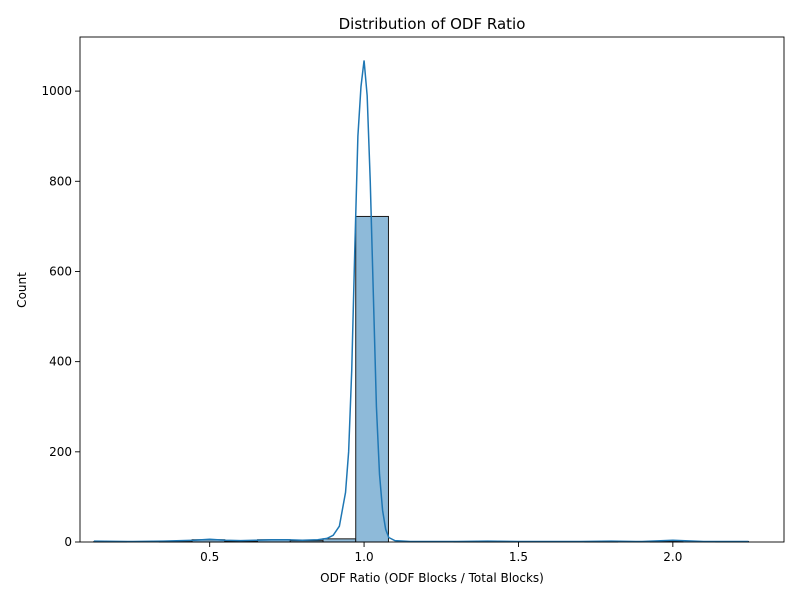 This screenshot has width=800, height=600. What do you see at coordinates (22, 290) in the screenshot?
I see `y-axis-label: Count` at bounding box center [22, 290].